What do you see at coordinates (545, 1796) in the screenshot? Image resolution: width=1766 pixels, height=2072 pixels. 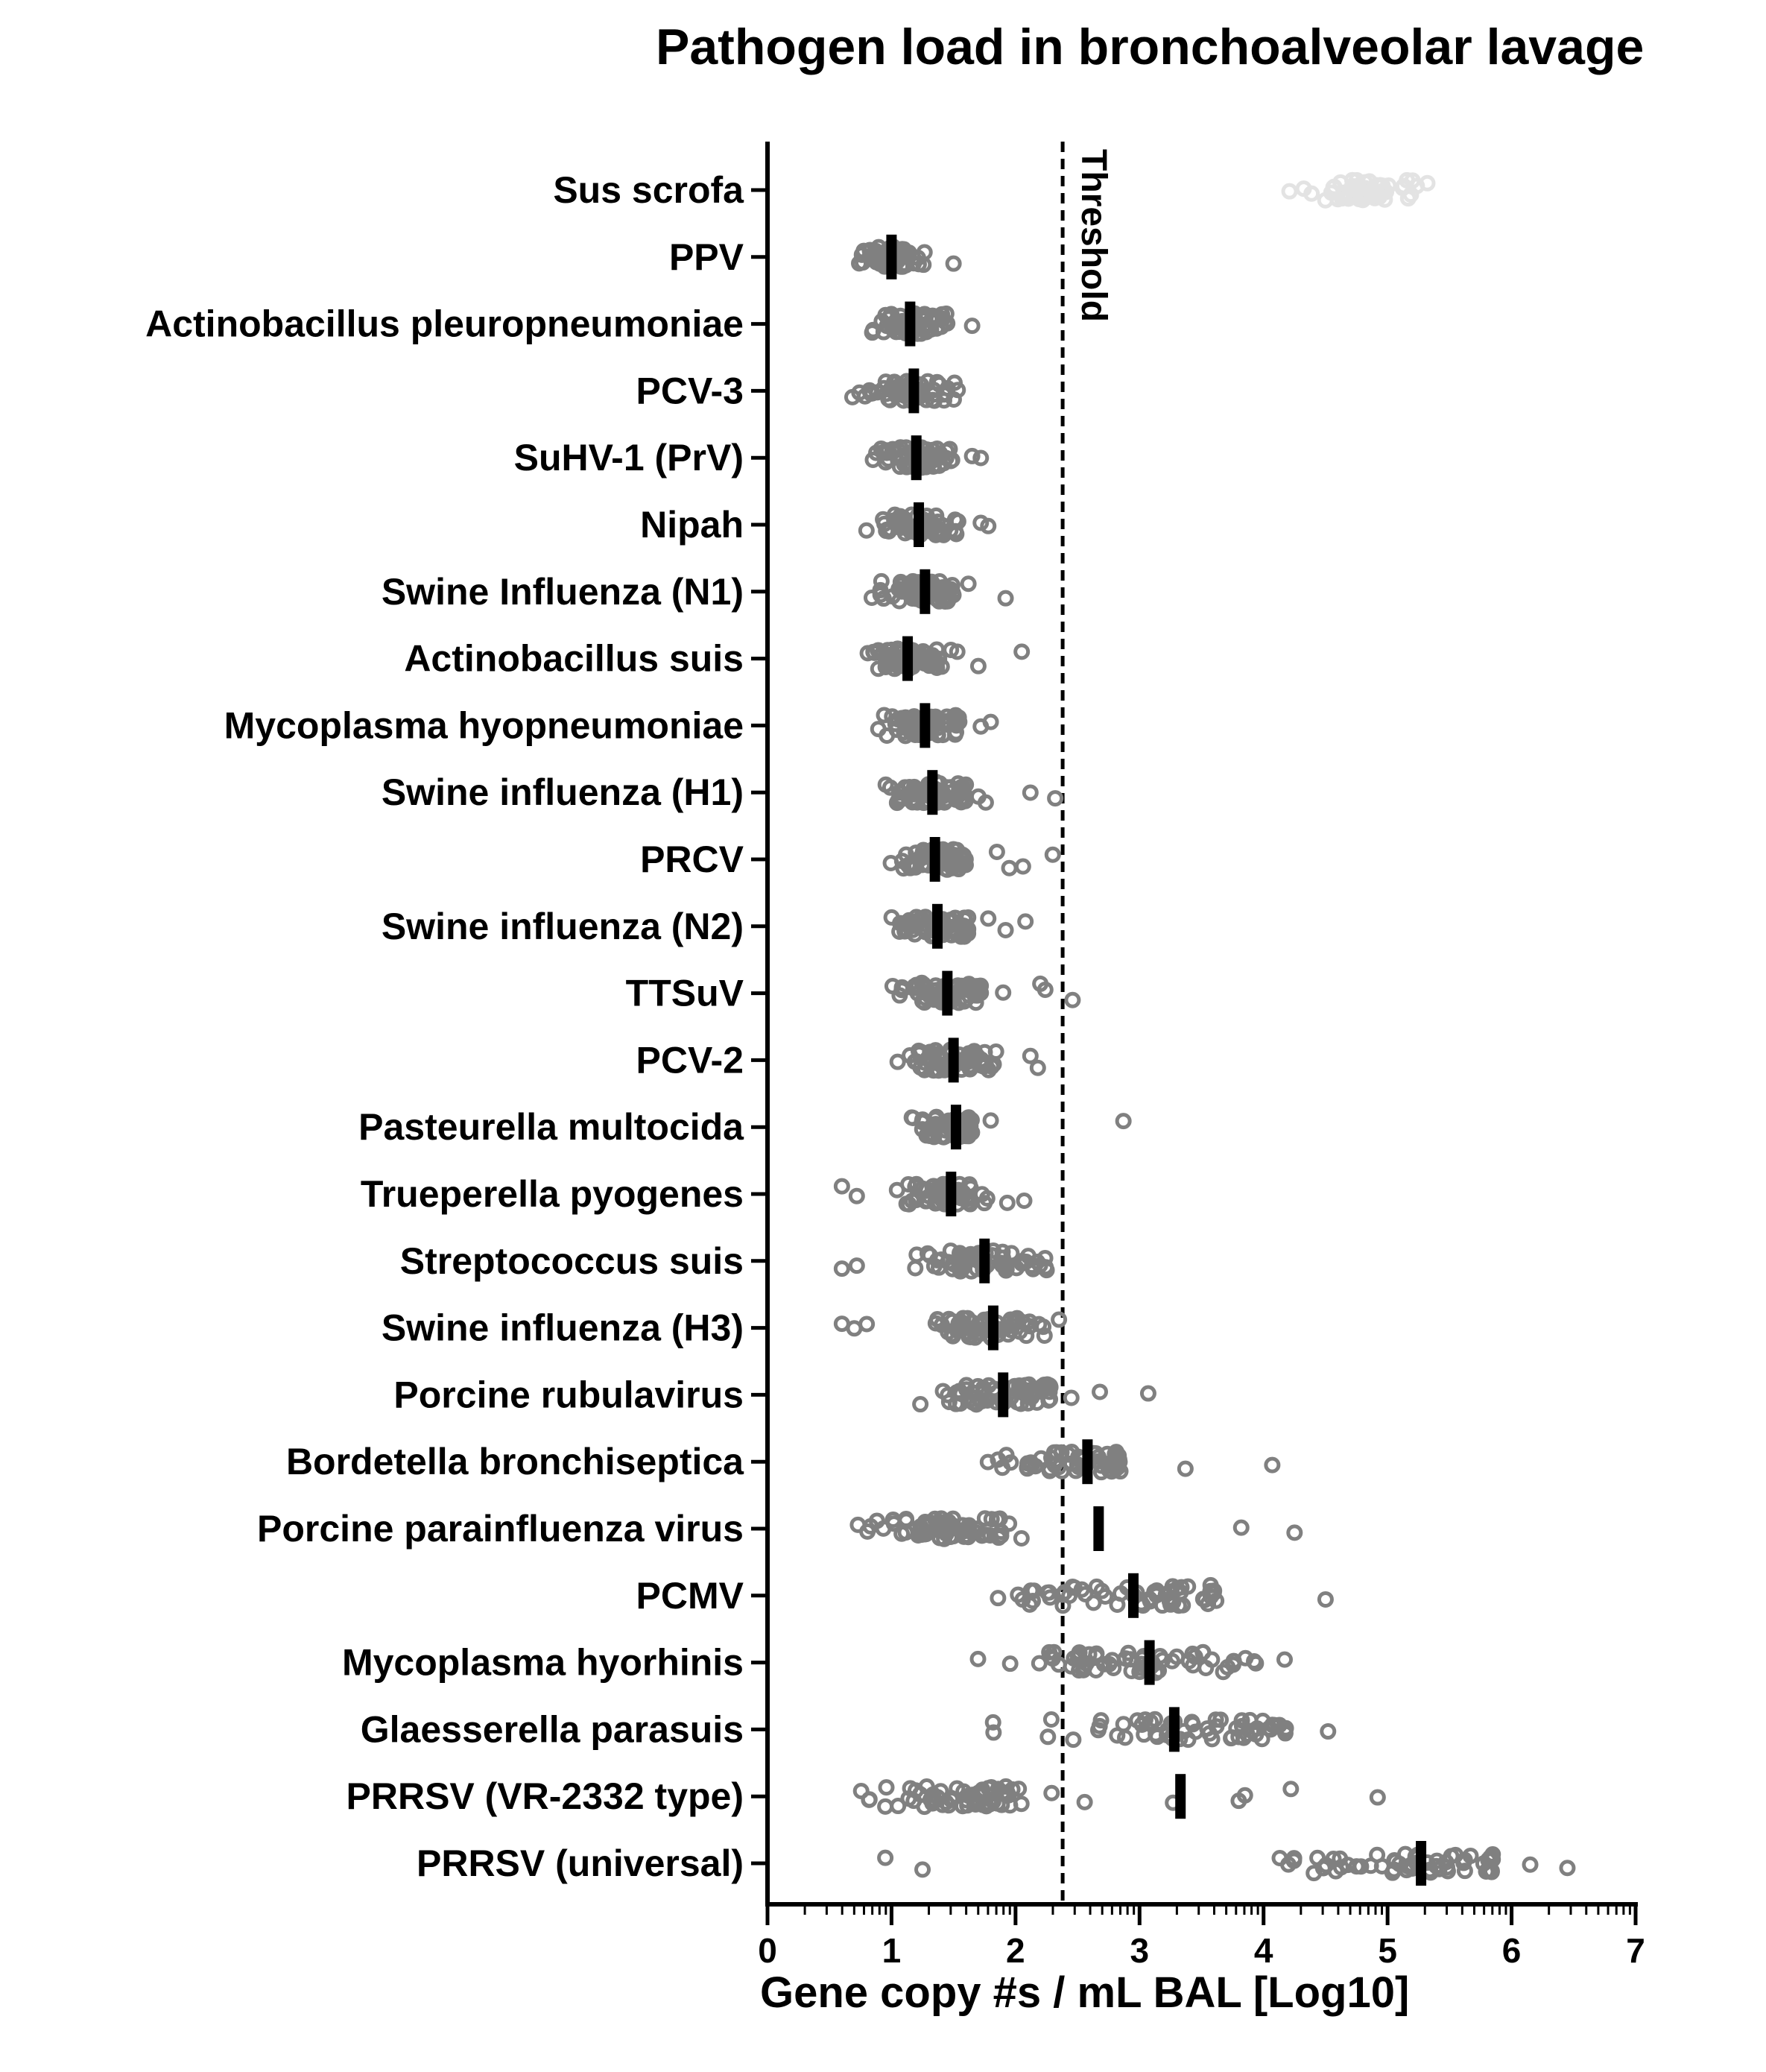 I see `y-tick-label: PRRSV (VR-2332 type)` at bounding box center [545, 1796].